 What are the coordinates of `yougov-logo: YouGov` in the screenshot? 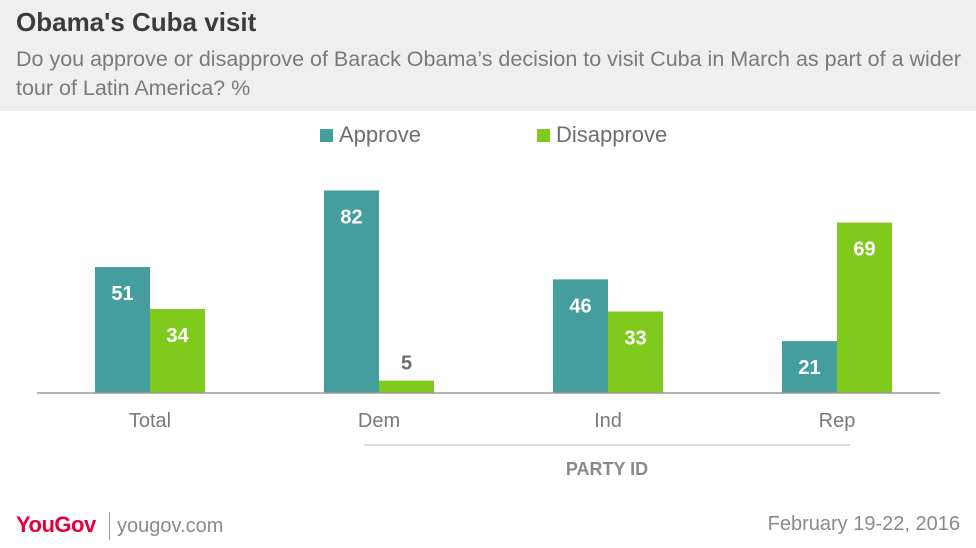 It's located at (56, 524).